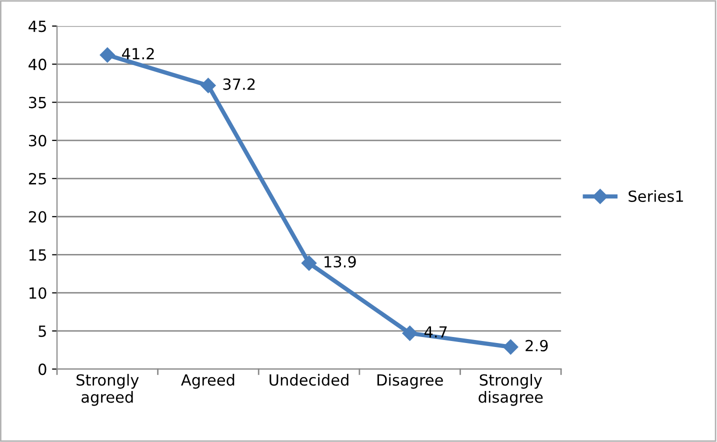 This screenshot has width=717, height=442. What do you see at coordinates (42, 370) in the screenshot?
I see `y-tick-label: 0` at bounding box center [42, 370].